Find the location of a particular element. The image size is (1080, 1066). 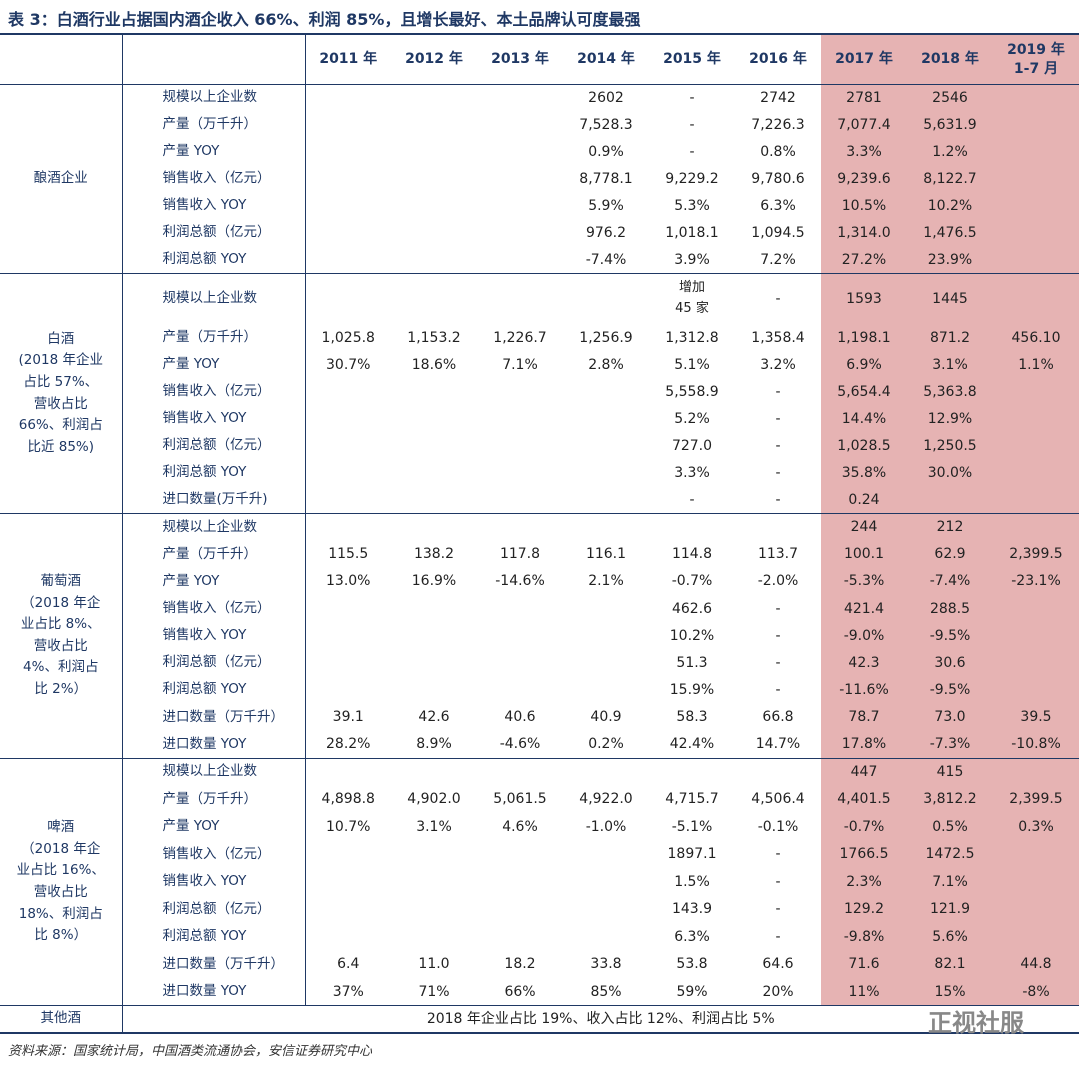

data-cell: 5.1% is located at coordinates (692, 364).